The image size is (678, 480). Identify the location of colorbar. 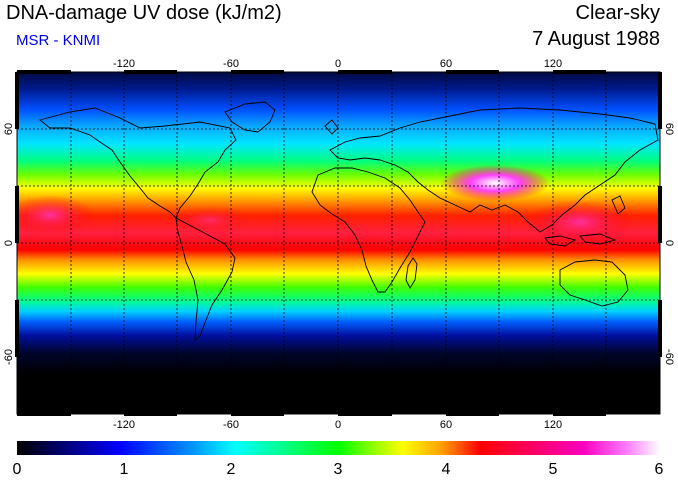
(338, 448).